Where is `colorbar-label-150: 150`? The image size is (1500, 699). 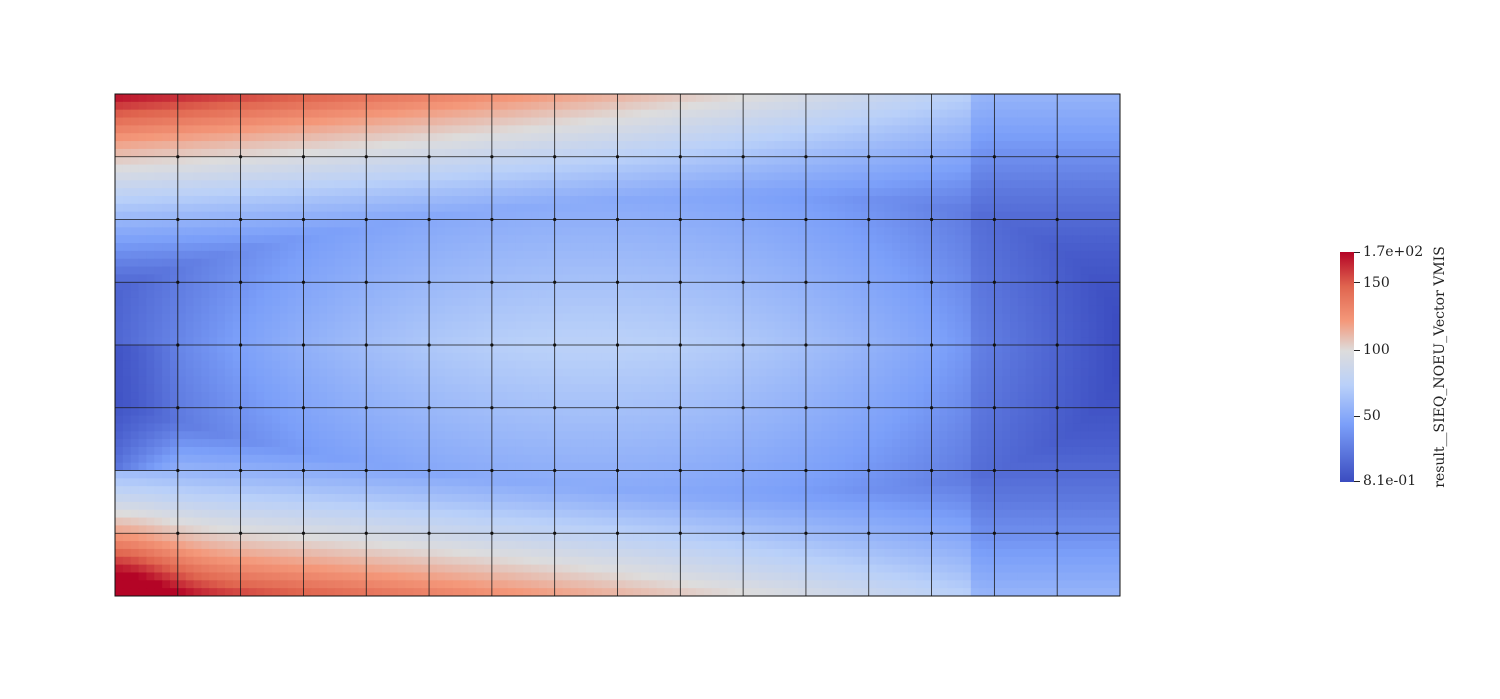 colorbar-label-150: 150 is located at coordinates (1376, 283).